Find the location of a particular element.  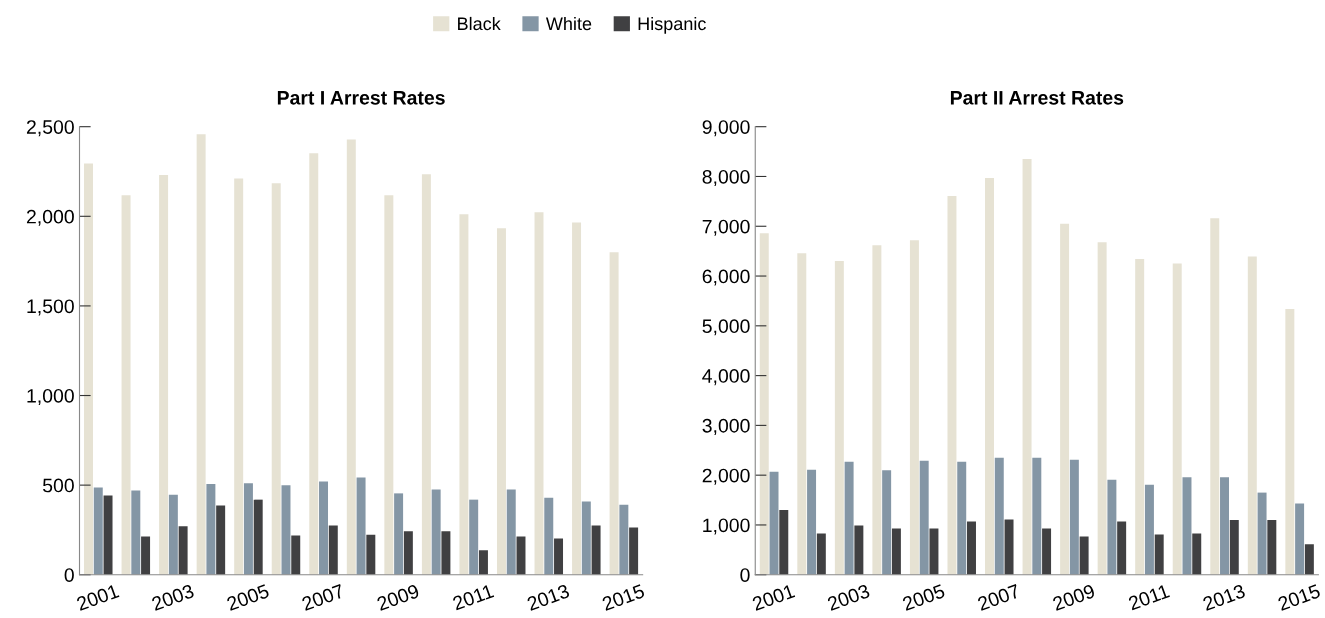

y-tick-label: 3,000 is located at coordinates (726, 426).